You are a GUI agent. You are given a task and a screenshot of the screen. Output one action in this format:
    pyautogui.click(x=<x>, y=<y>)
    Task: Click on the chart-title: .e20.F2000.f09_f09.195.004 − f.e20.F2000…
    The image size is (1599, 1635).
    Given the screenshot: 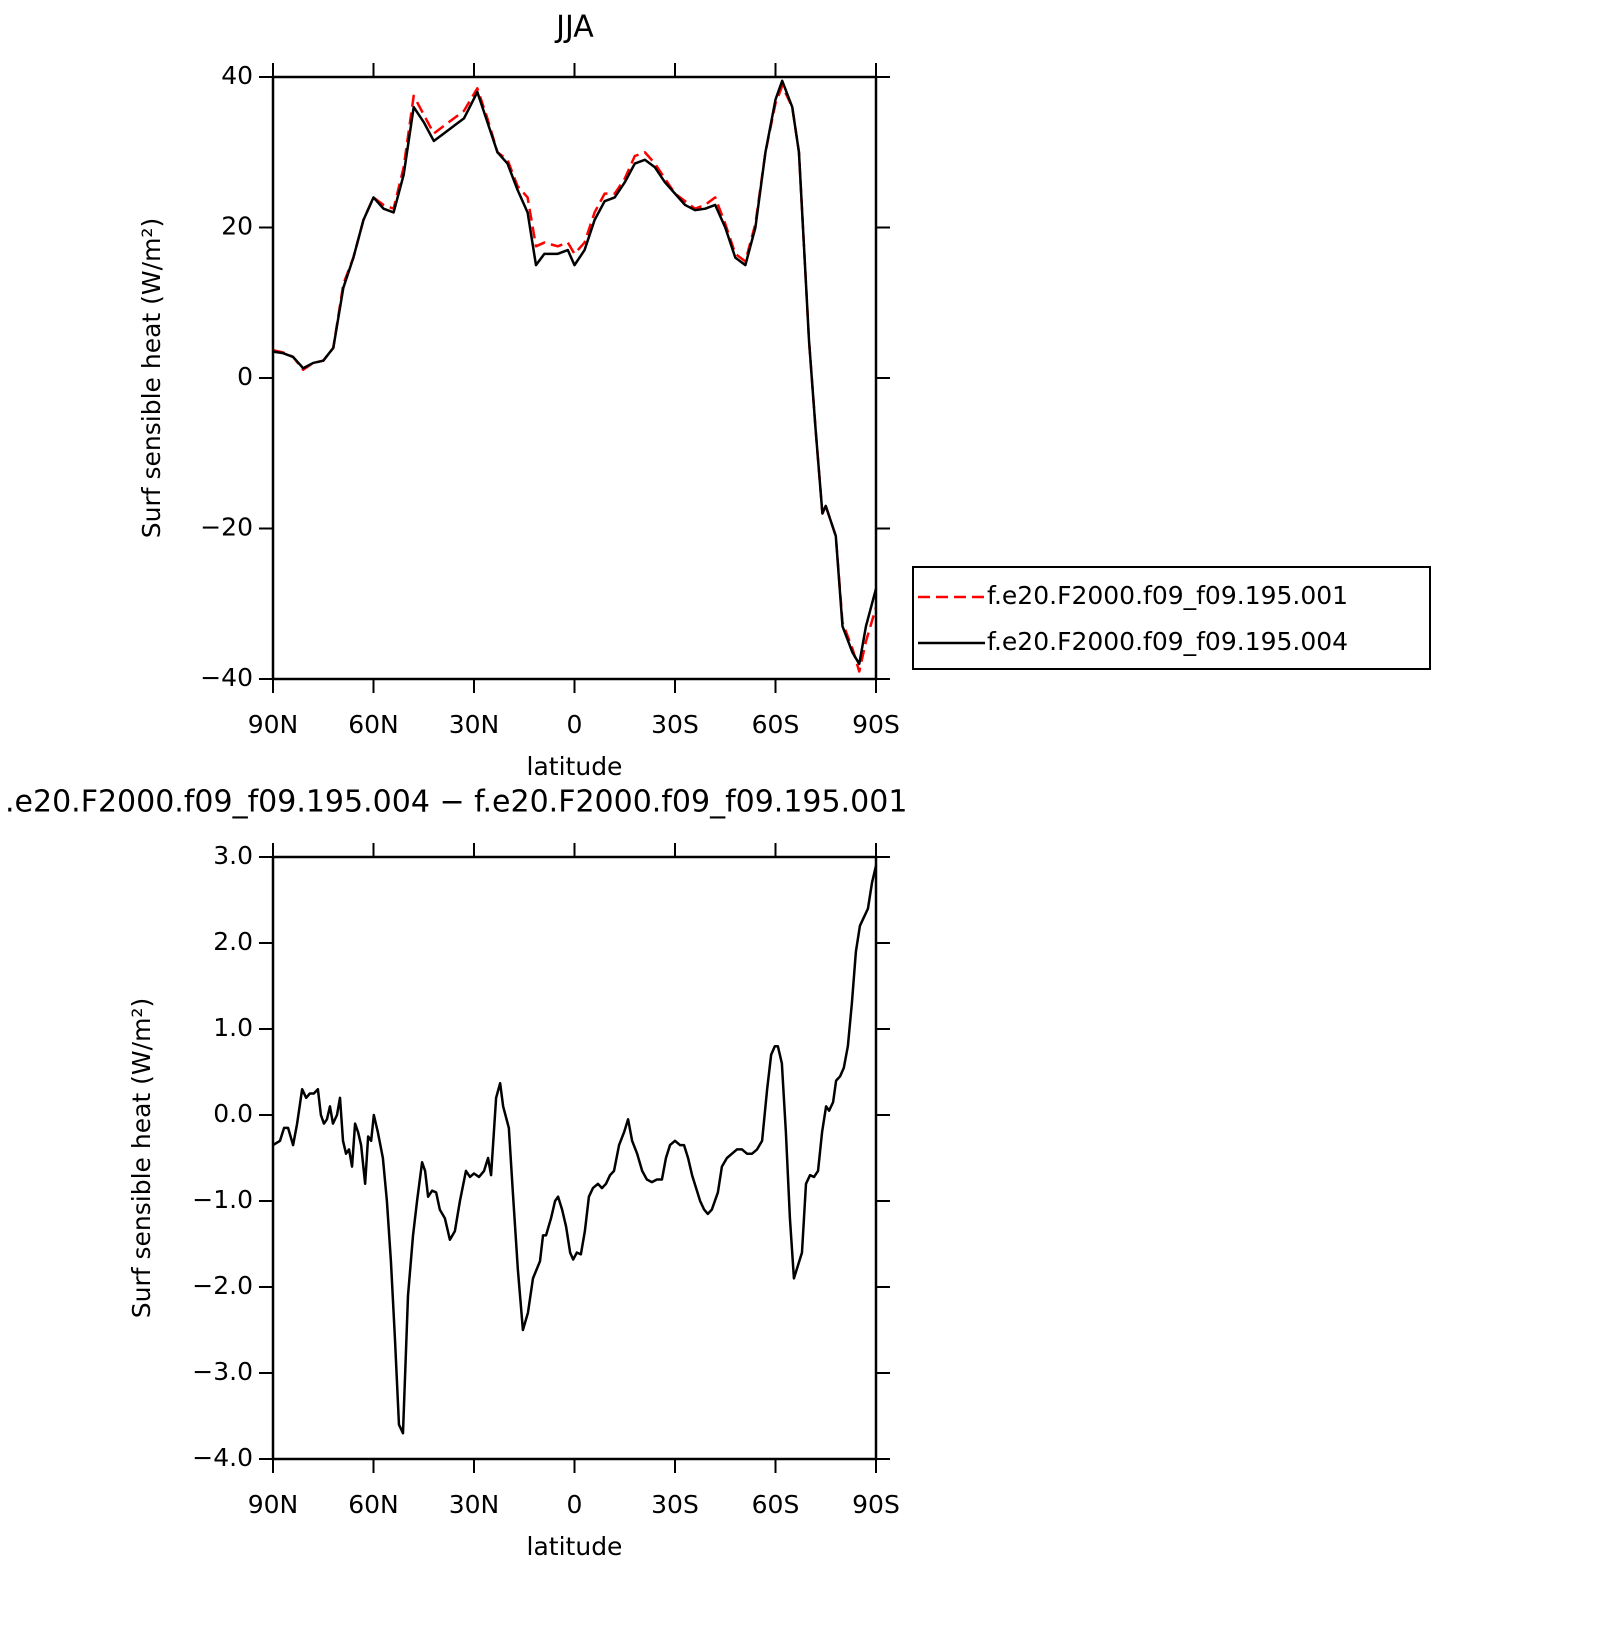 What is the action you would take?
    pyautogui.click(x=456, y=802)
    